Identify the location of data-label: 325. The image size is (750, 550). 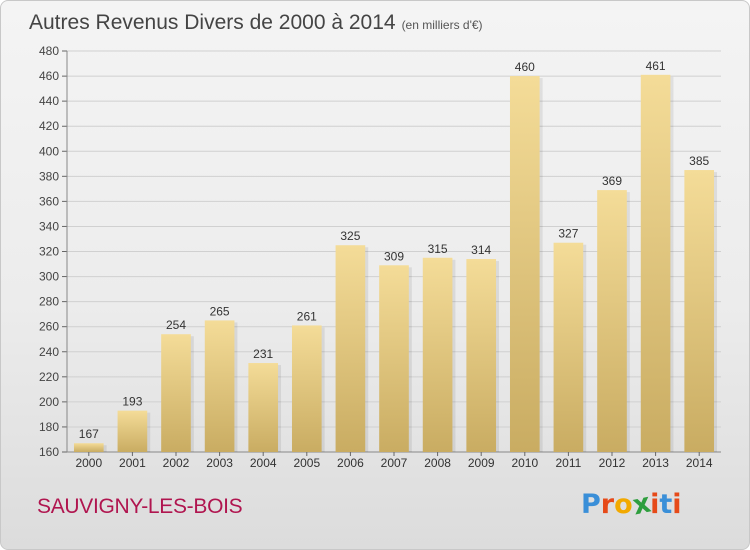
(350, 236).